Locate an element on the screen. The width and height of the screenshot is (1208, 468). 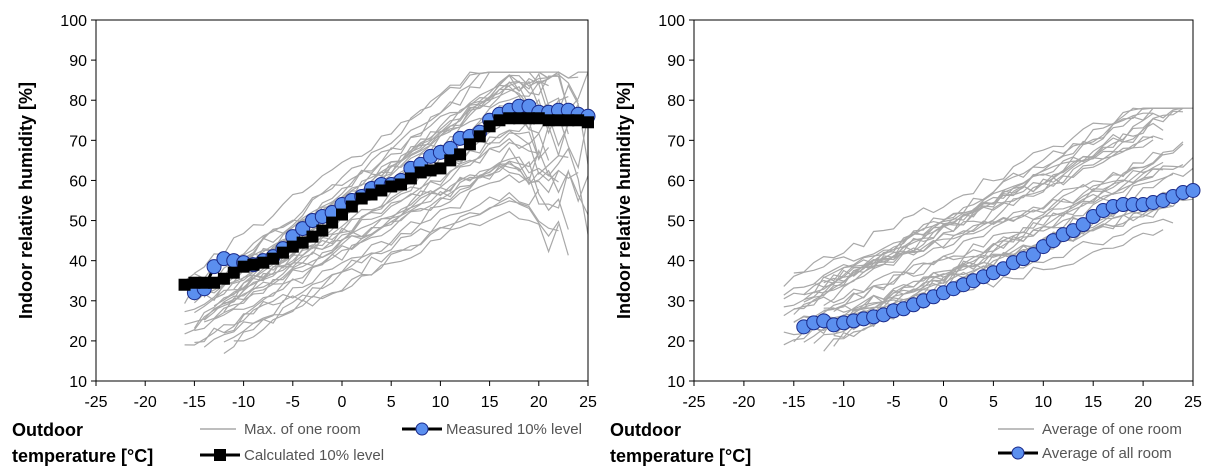
legend-swatch-square is located at coordinates (220, 455).